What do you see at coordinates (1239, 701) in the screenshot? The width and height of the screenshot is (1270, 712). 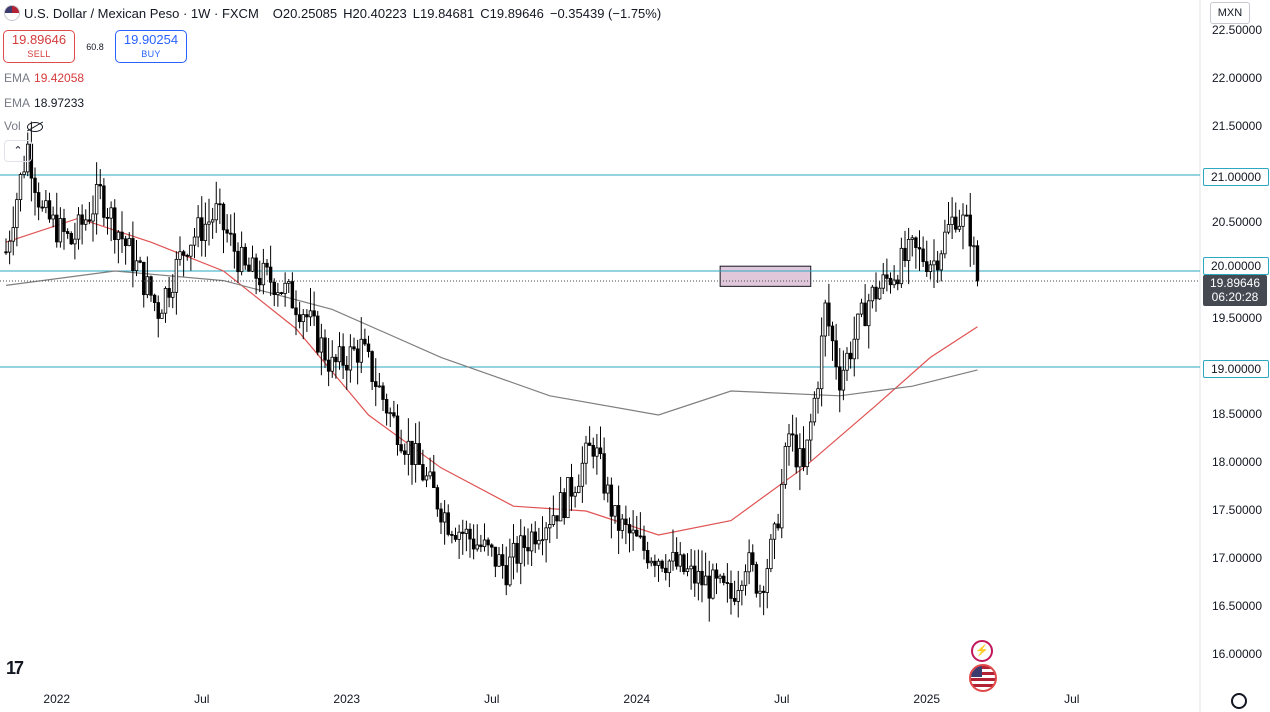 I see `gear-icon` at bounding box center [1239, 701].